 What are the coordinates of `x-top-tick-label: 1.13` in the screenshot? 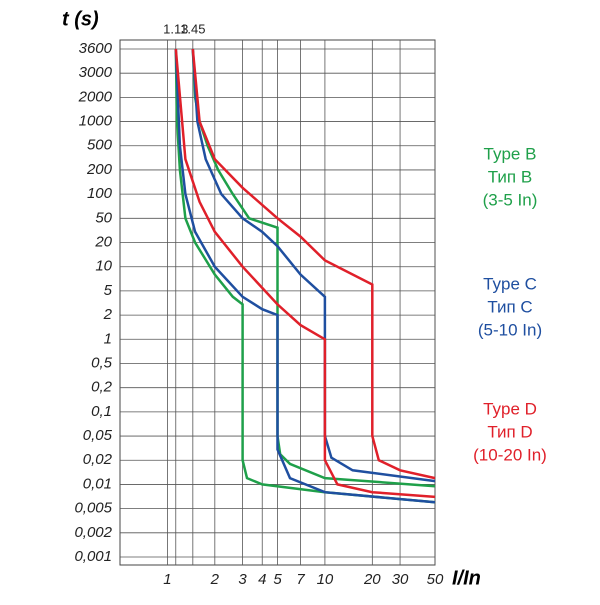 It's located at (175, 28).